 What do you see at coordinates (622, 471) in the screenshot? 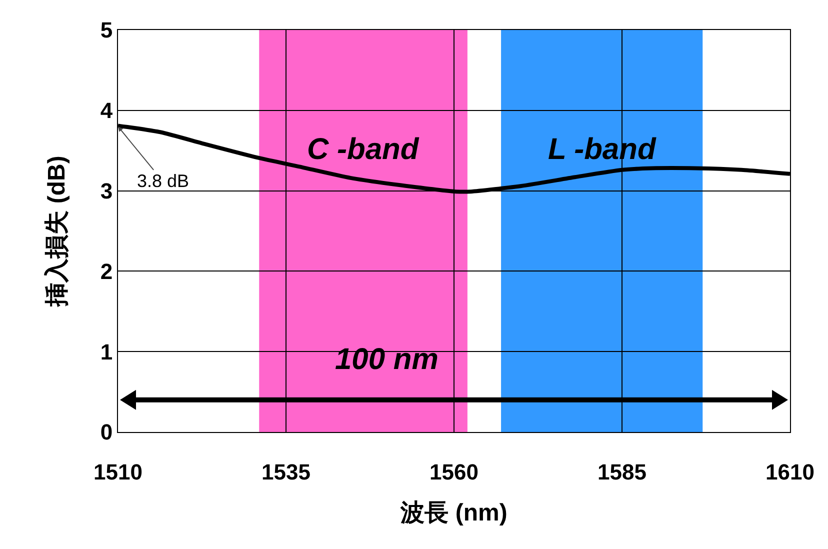
I see `x-tick-label: 1585` at bounding box center [622, 471].